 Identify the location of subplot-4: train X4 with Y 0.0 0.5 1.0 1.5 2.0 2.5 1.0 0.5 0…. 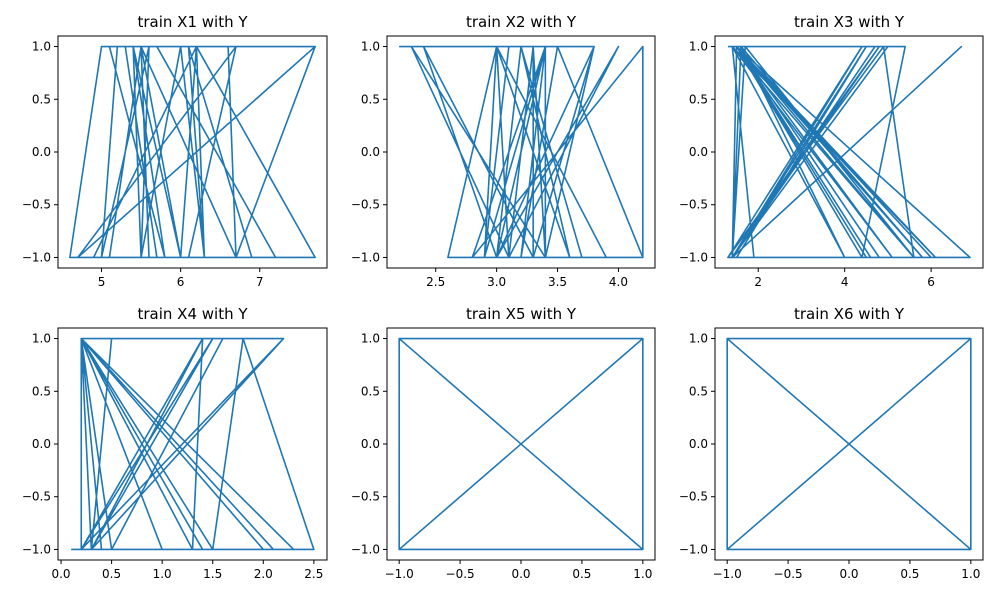
(175, 443).